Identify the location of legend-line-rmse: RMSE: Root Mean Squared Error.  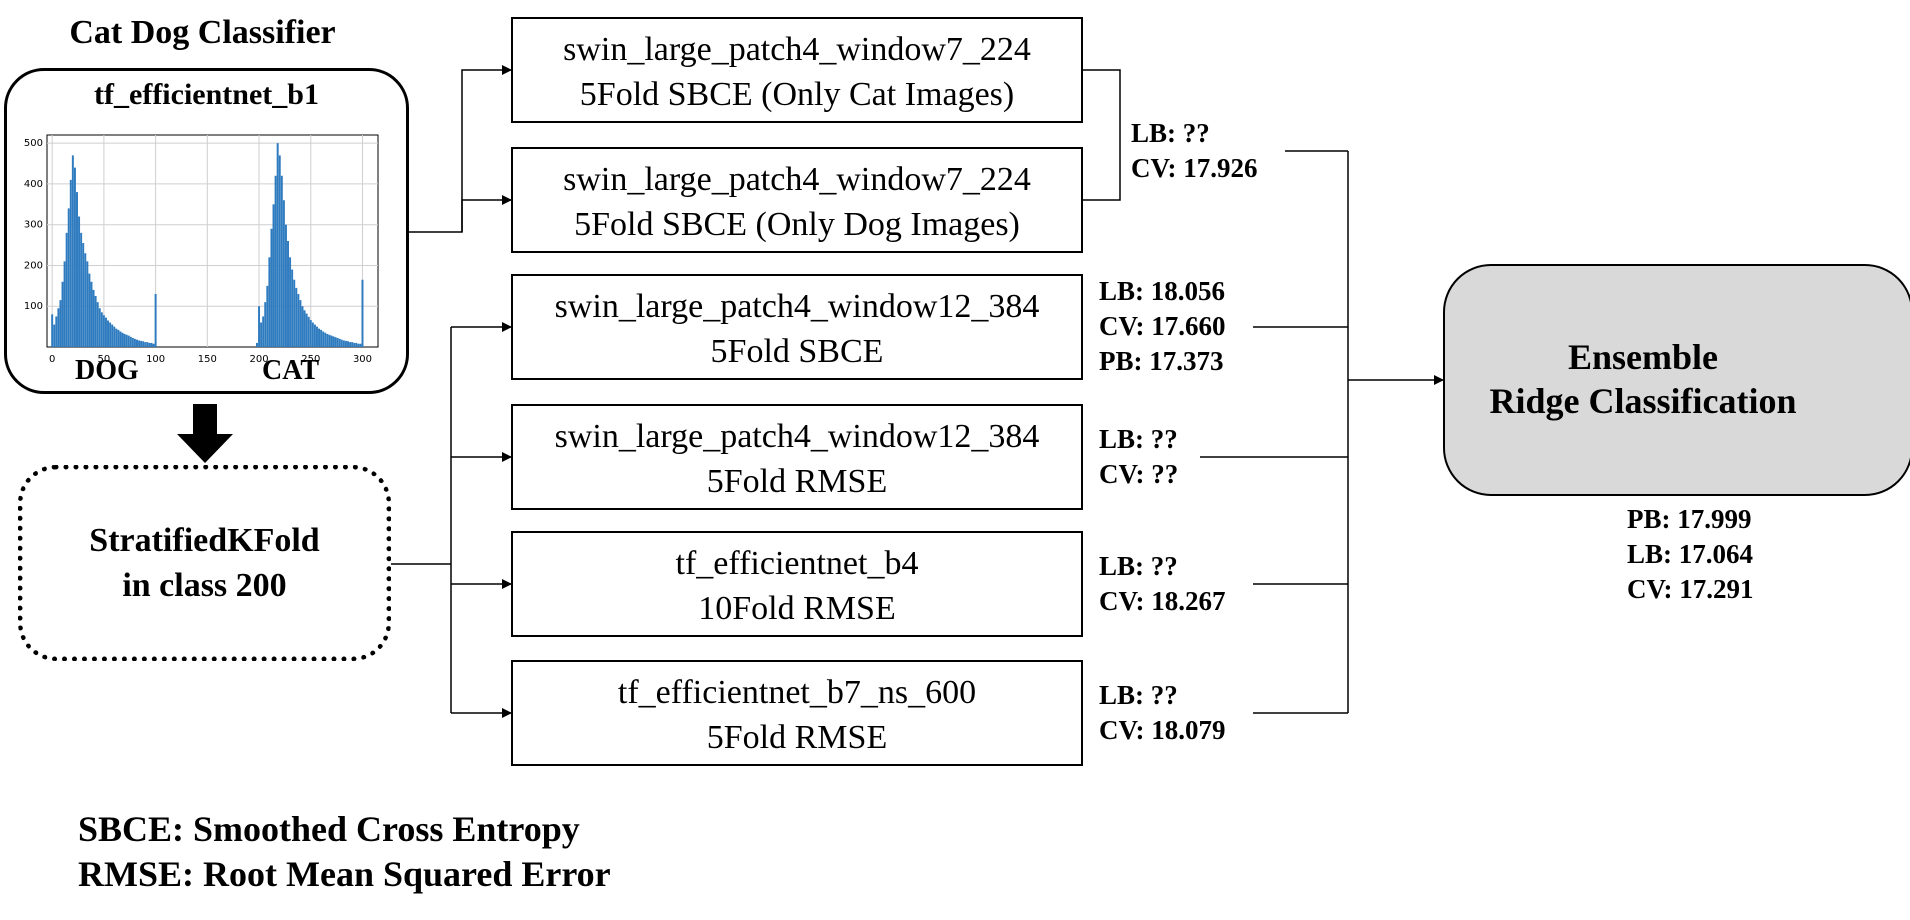
(344, 874).